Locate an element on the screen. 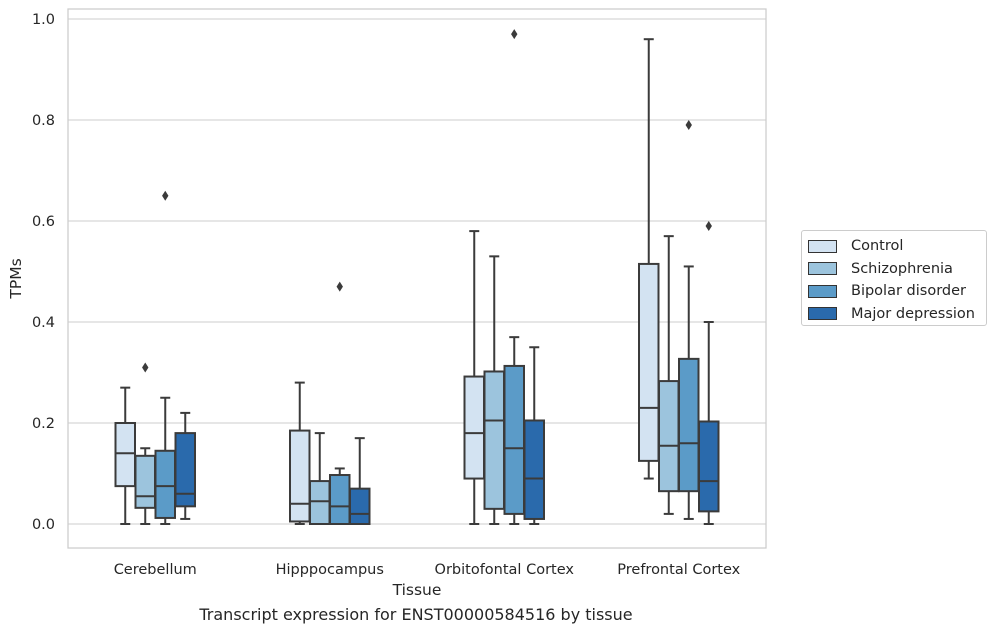  x-tick-label: Prefrontal Cortex is located at coordinates (678, 570).